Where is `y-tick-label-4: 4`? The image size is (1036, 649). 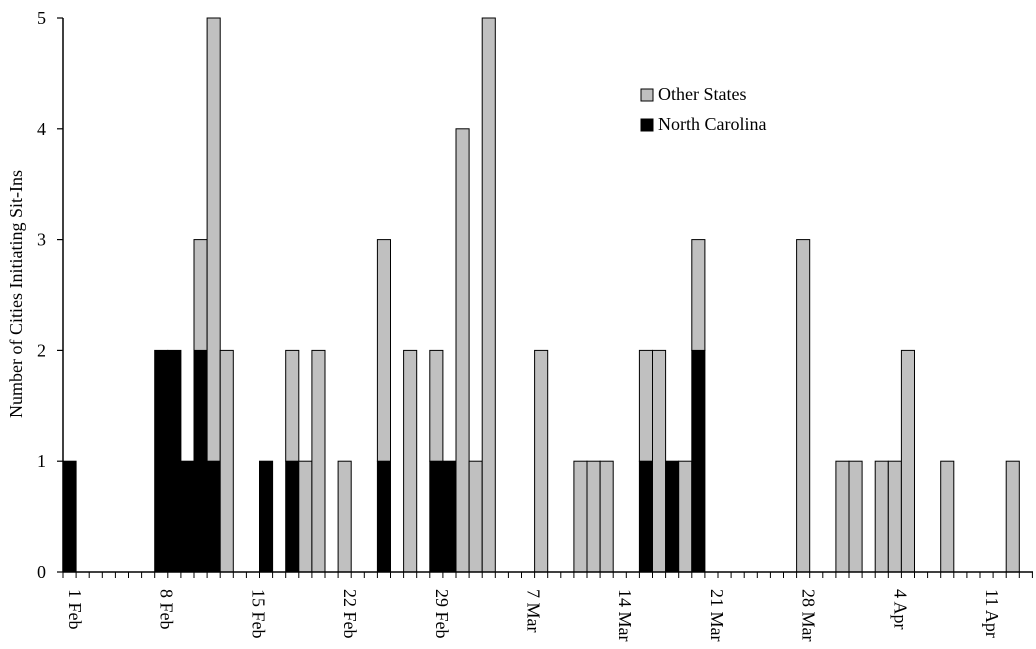 y-tick-label-4: 4 is located at coordinates (41, 129).